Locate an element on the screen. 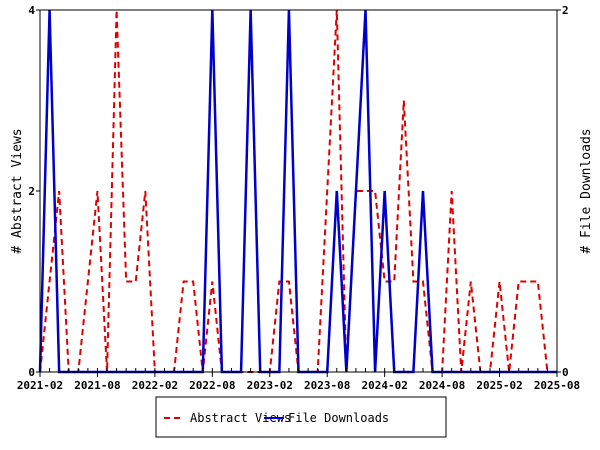  legend: Abstract Views File Downloads is located at coordinates (301, 417).